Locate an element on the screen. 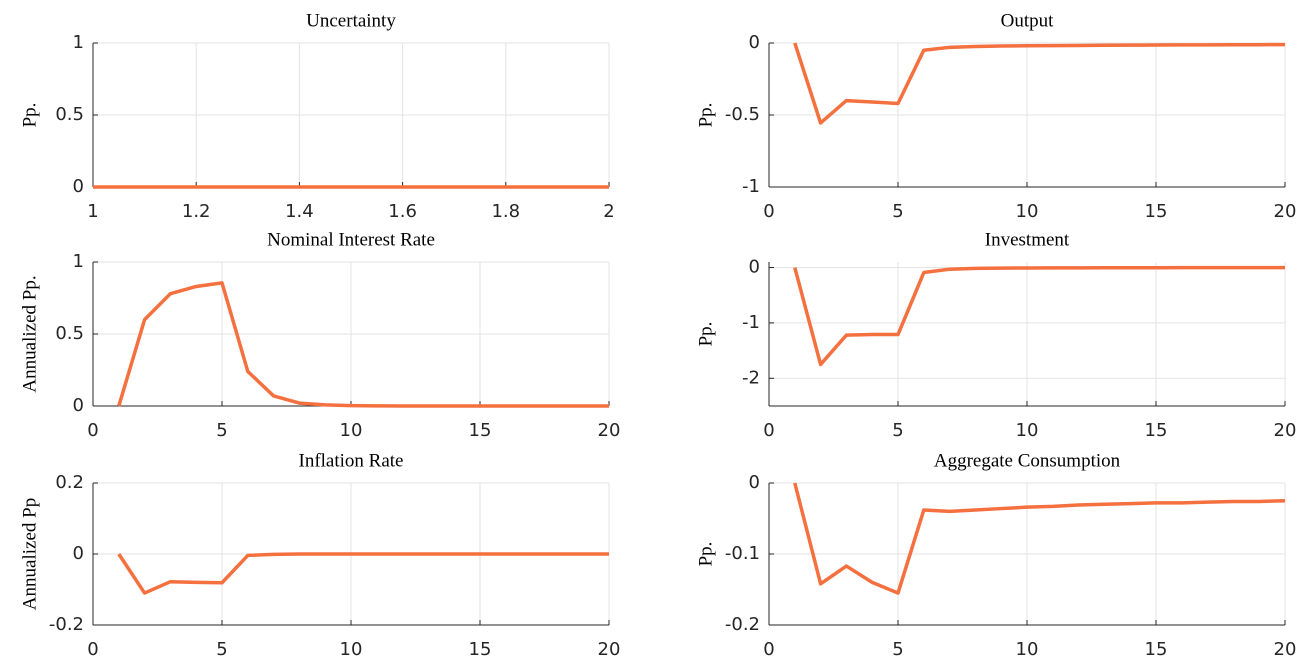 The width and height of the screenshot is (1298, 658). x-tick-label: 1.2 is located at coordinates (196, 211).